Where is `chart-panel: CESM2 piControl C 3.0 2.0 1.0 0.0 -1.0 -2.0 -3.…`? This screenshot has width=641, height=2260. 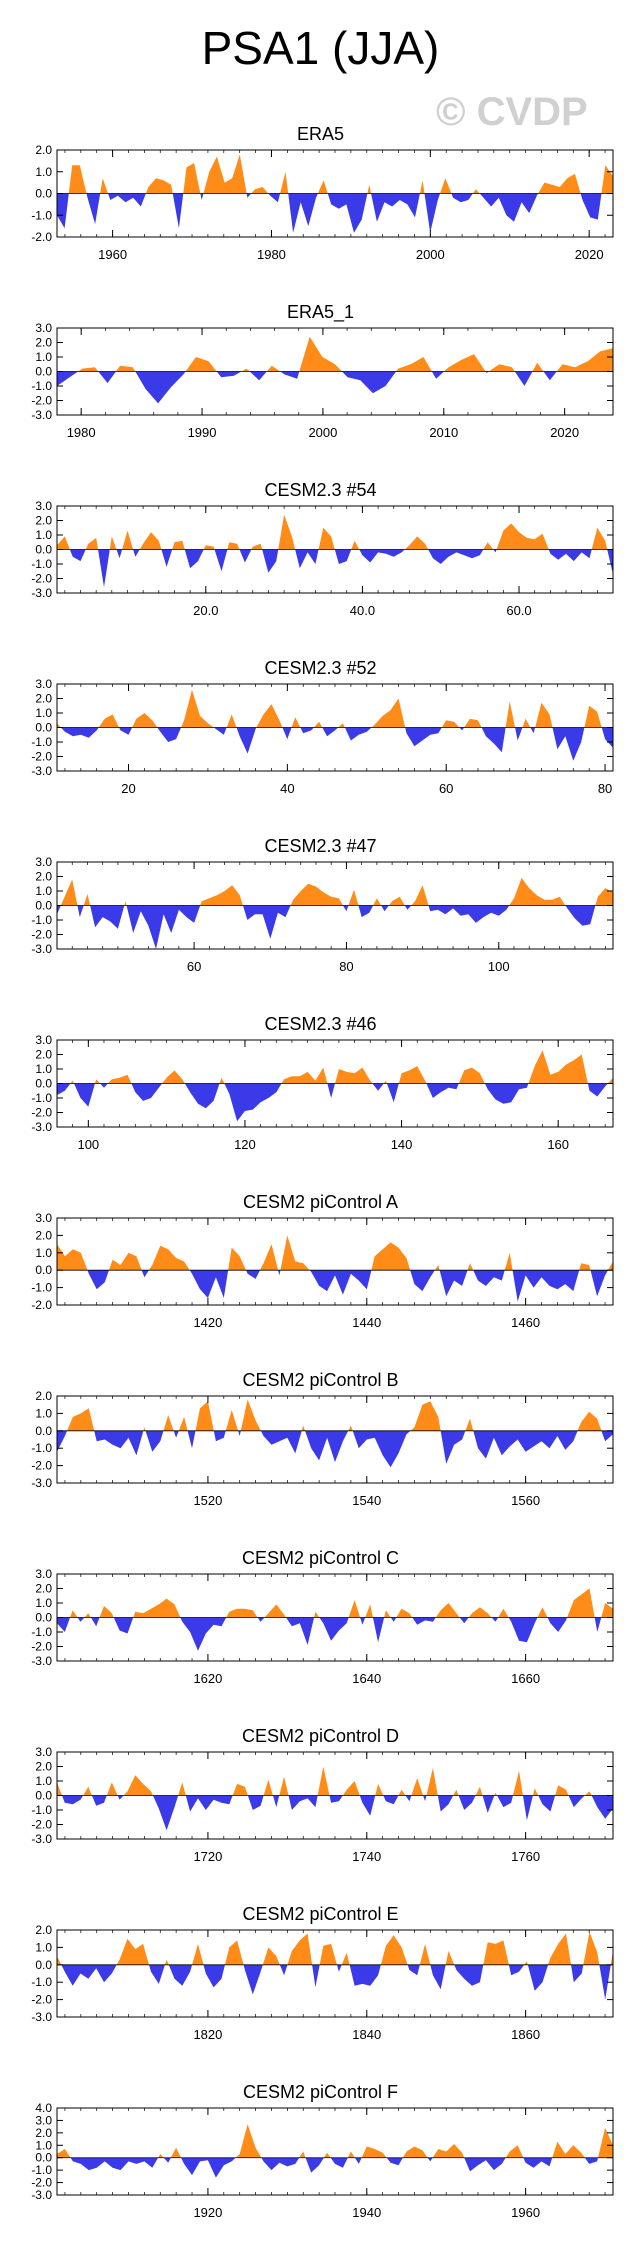 chart-panel: CESM2 piControl C 3.0 2.0 1.0 0.0 -1.0 -2.0 -3.… is located at coordinates (320, 1637).